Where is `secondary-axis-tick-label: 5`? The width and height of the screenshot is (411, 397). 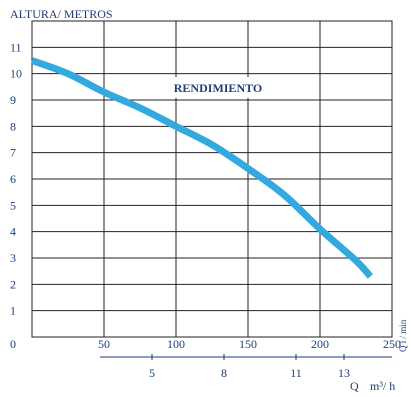
secondary-axis-tick-label: 5 is located at coordinates (152, 373).